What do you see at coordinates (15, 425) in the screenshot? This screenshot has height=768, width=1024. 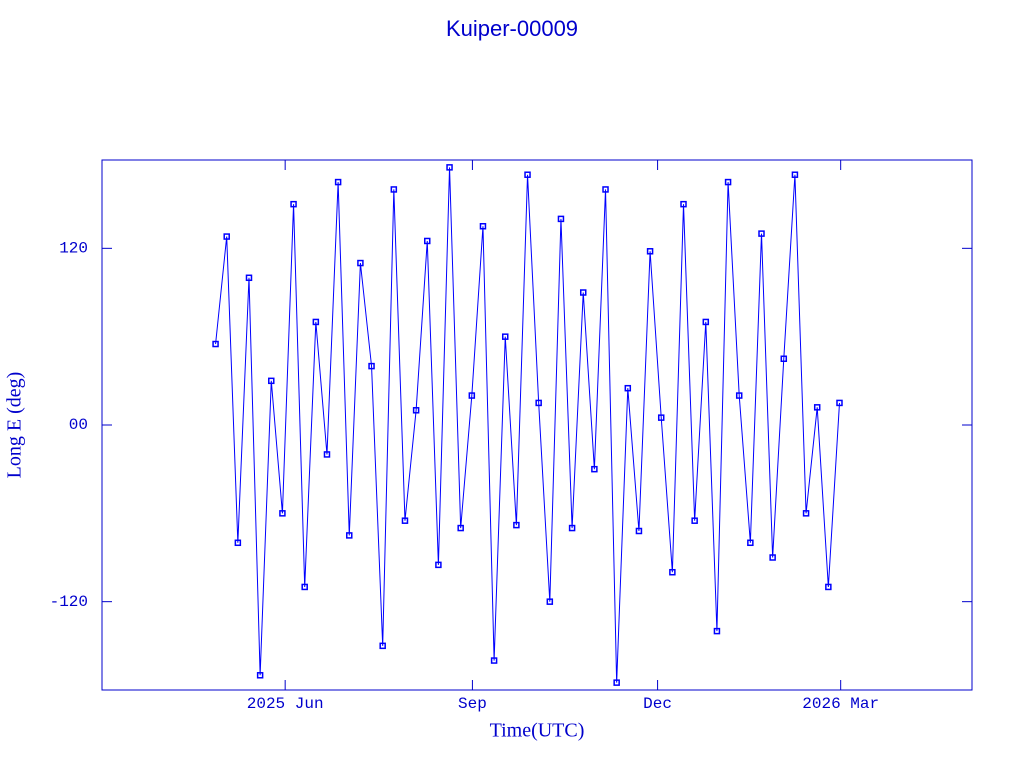 I see `y-axis-label: Long E (deg)` at bounding box center [15, 425].